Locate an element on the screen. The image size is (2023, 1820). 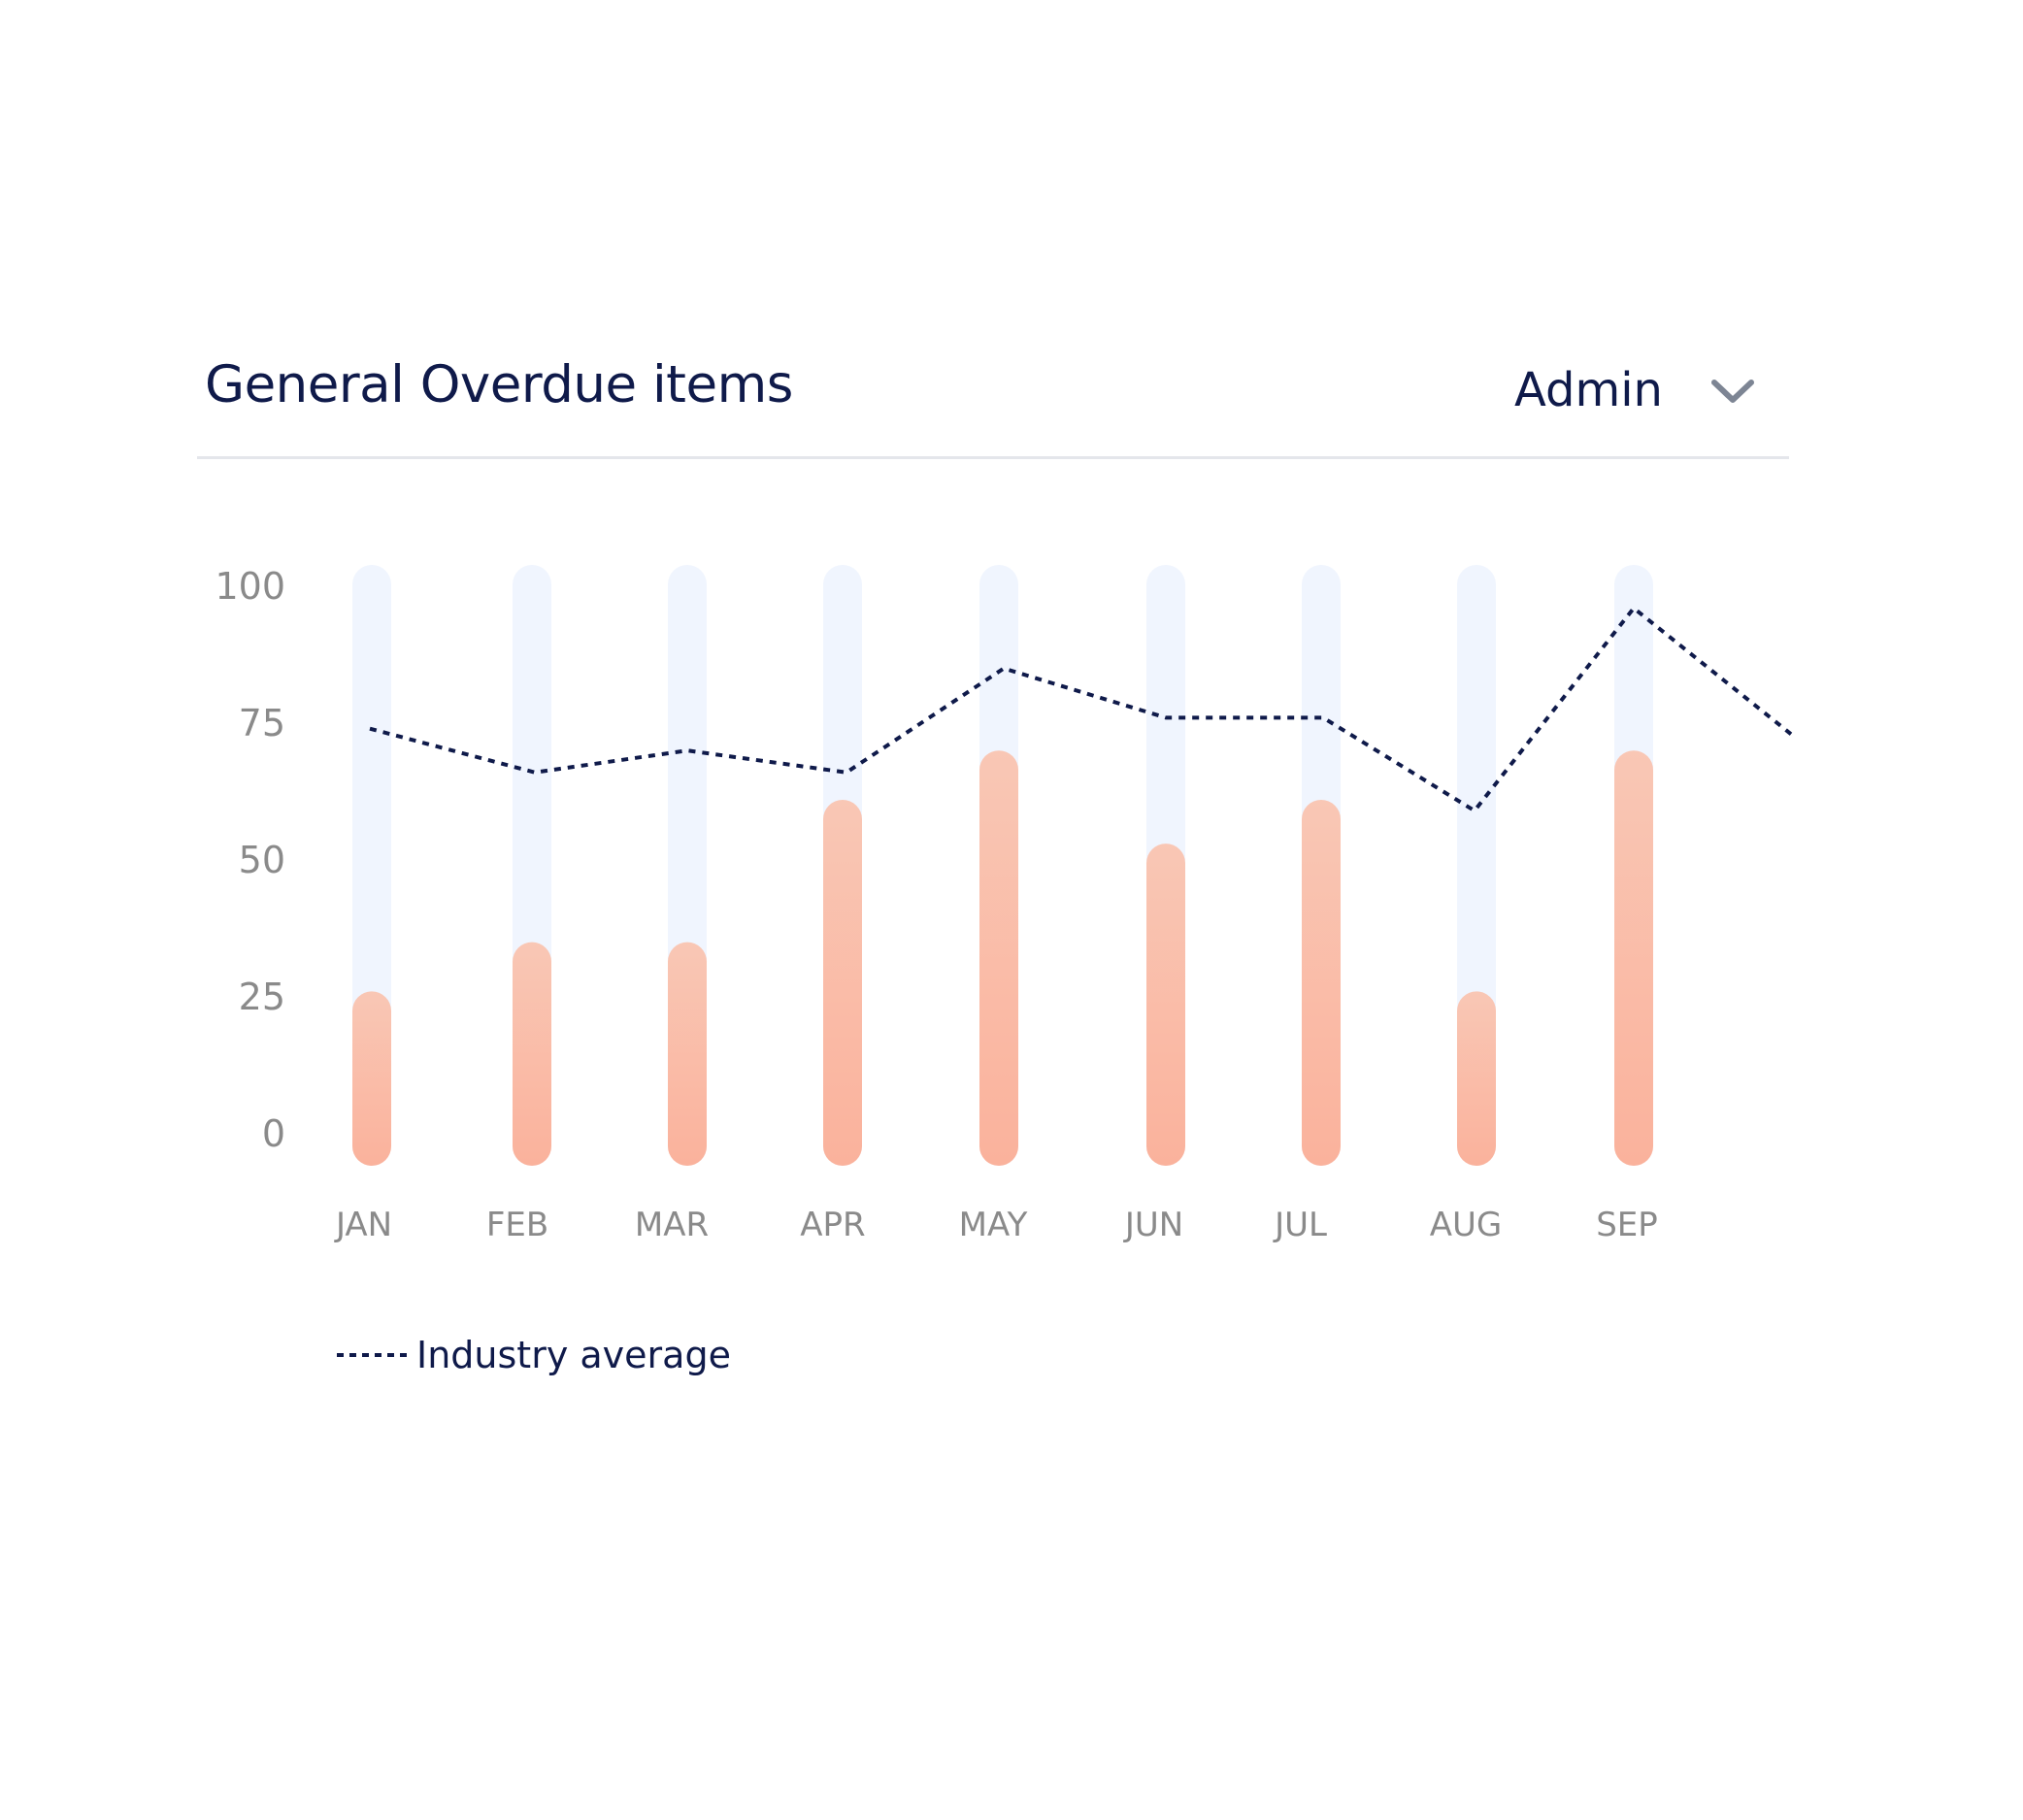
industry-average-polyline is located at coordinates (1081, 709).